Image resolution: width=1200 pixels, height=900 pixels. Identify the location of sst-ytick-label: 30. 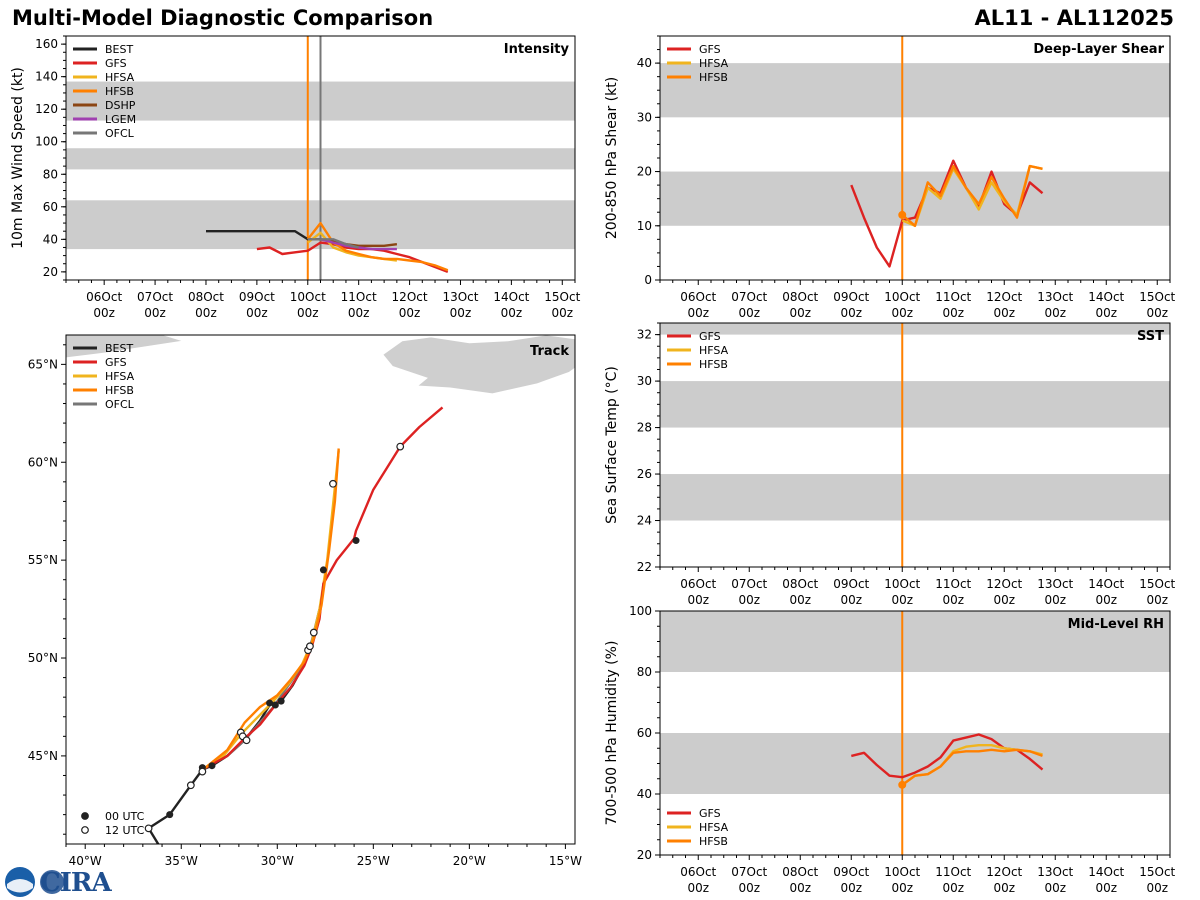
(644, 381).